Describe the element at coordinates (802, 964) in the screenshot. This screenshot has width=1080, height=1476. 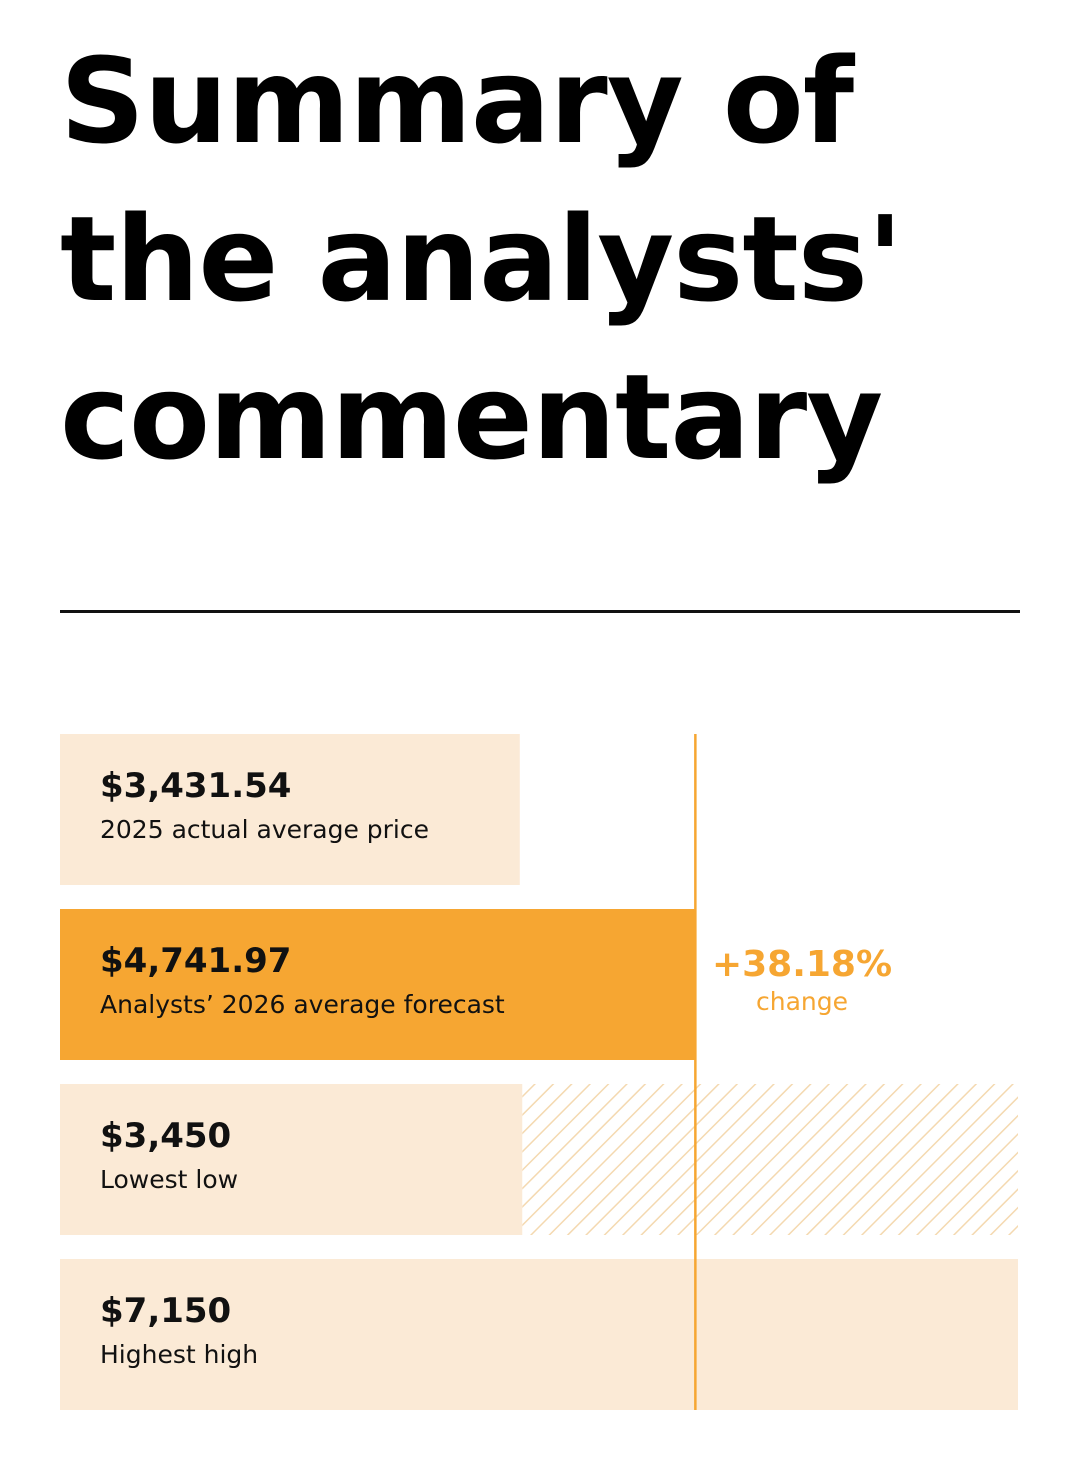
I see `change-percent: +38.18%` at that location.